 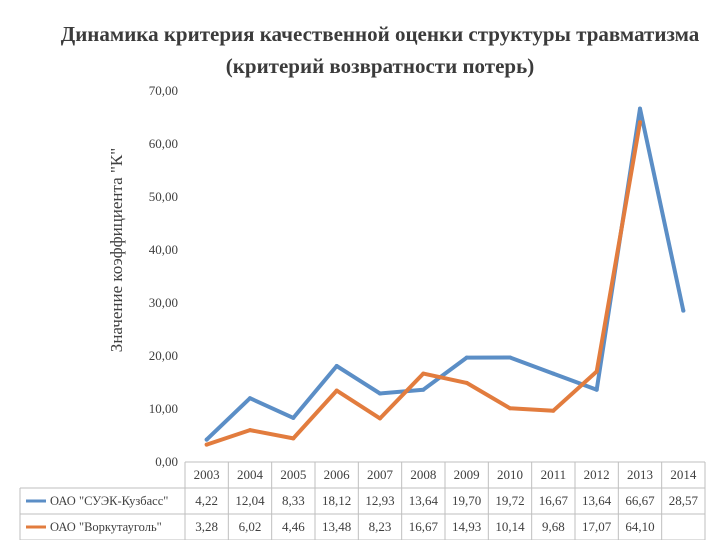 What do you see at coordinates (166, 461) in the screenshot?
I see `y-tick-label: 0,00` at bounding box center [166, 461].